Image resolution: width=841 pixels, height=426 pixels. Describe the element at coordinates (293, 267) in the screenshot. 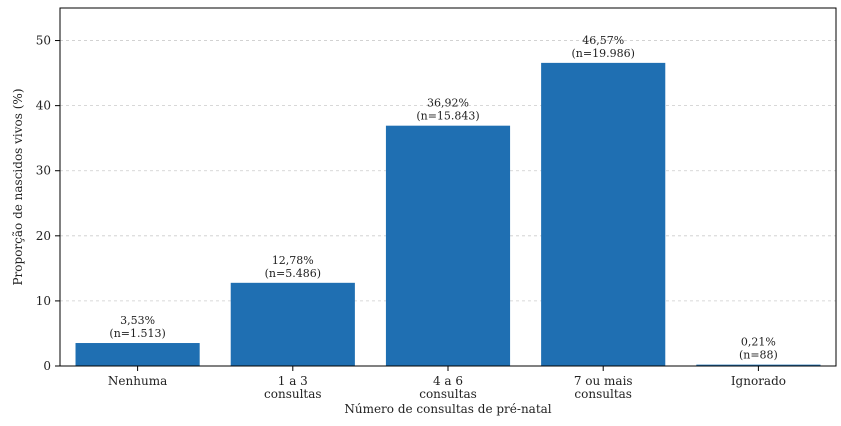

I see `bar-value-label: 12,78% (n=5.486)` at that location.